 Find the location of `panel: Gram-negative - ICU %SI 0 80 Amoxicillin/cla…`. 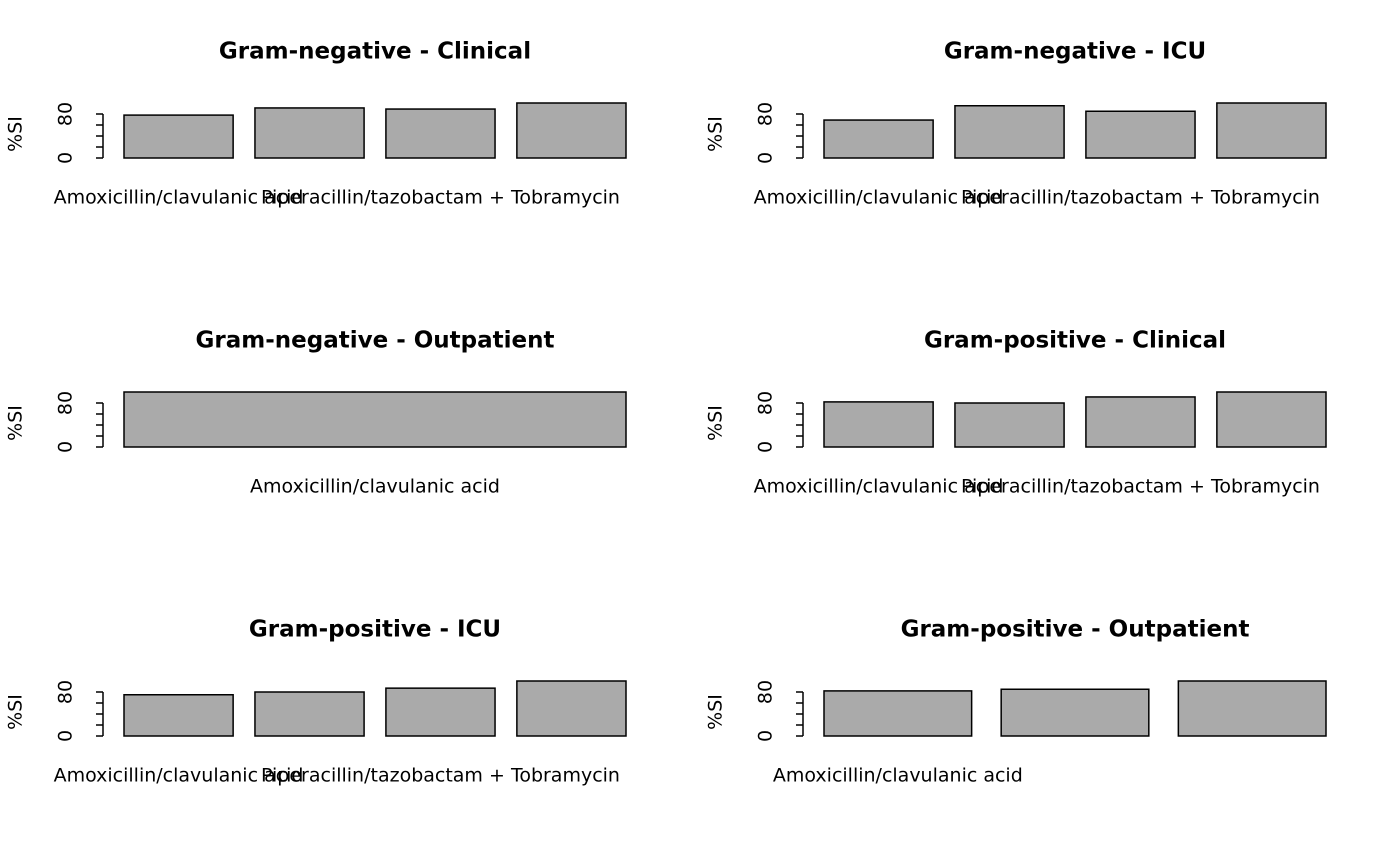

panel: Gram-negative - ICU %SI 0 80 Amoxicillin/cla… is located at coordinates (1016, 124).